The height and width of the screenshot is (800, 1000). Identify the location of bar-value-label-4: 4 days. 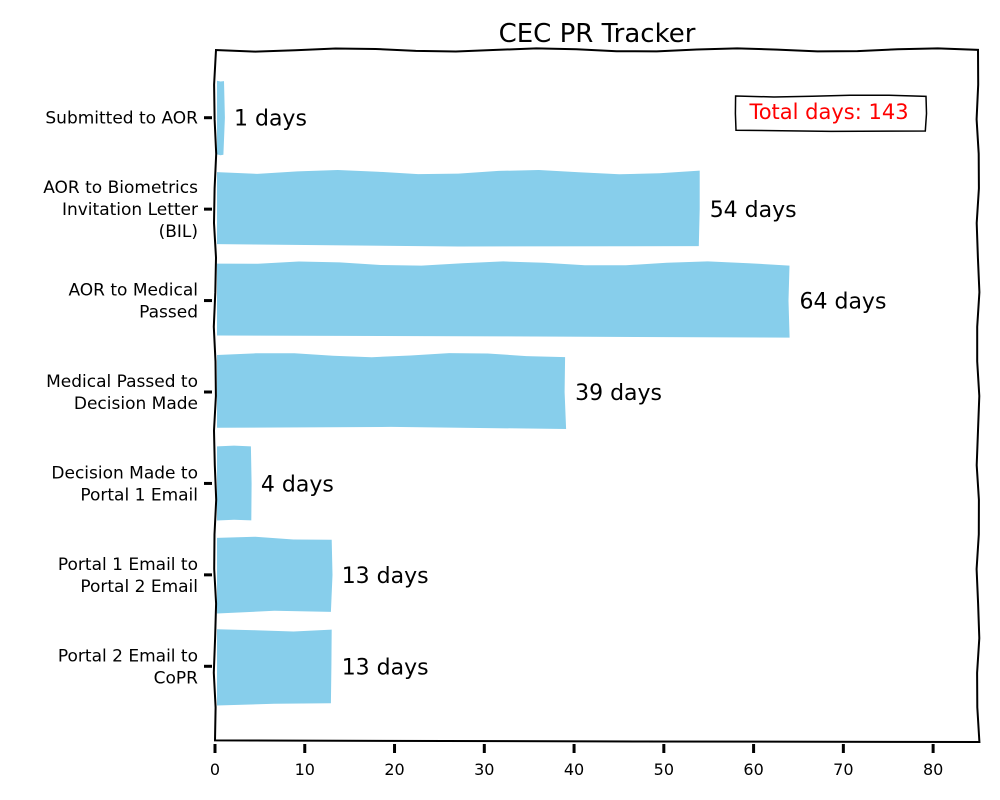
(297, 484).